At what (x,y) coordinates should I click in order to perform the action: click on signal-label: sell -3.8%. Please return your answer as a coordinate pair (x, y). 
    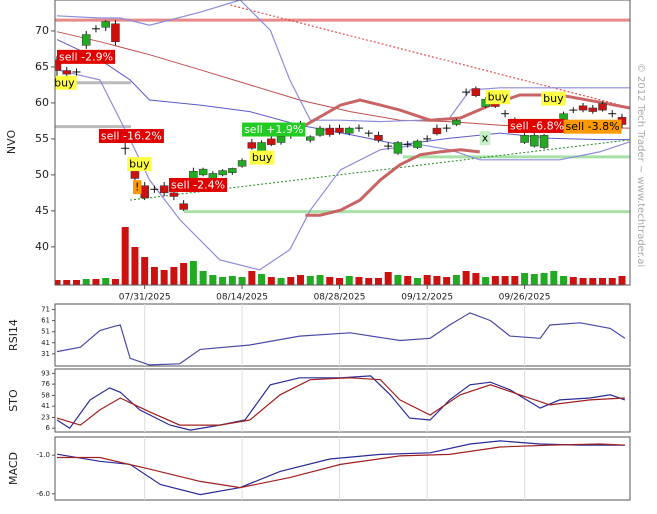
    Looking at the image, I should click on (593, 126).